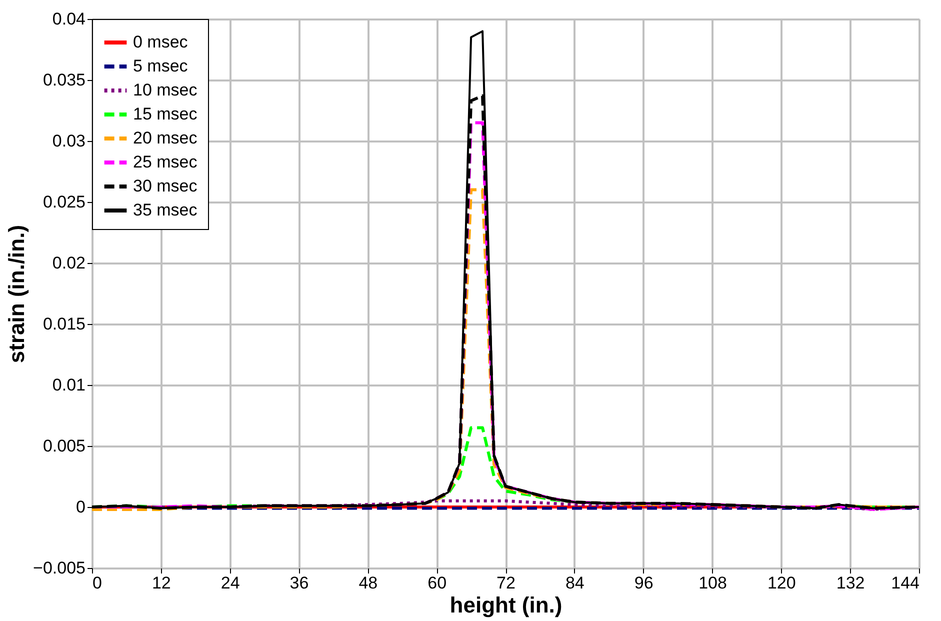 This screenshot has height=621, width=941. Describe the element at coordinates (905, 583) in the screenshot. I see `x-tick-label: 144` at that location.